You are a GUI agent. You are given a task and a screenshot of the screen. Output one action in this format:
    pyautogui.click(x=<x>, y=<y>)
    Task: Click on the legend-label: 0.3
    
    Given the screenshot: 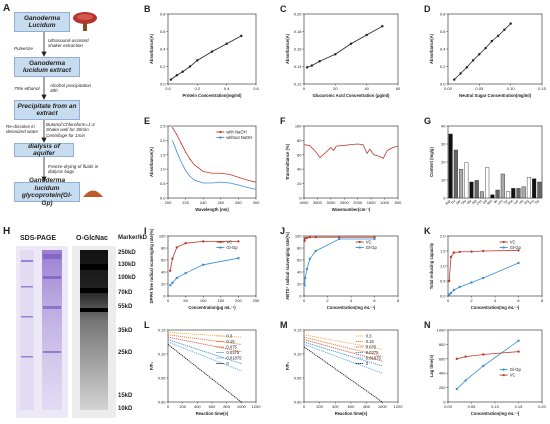 What is the action you would take?
    pyautogui.click(x=369, y=336)
    